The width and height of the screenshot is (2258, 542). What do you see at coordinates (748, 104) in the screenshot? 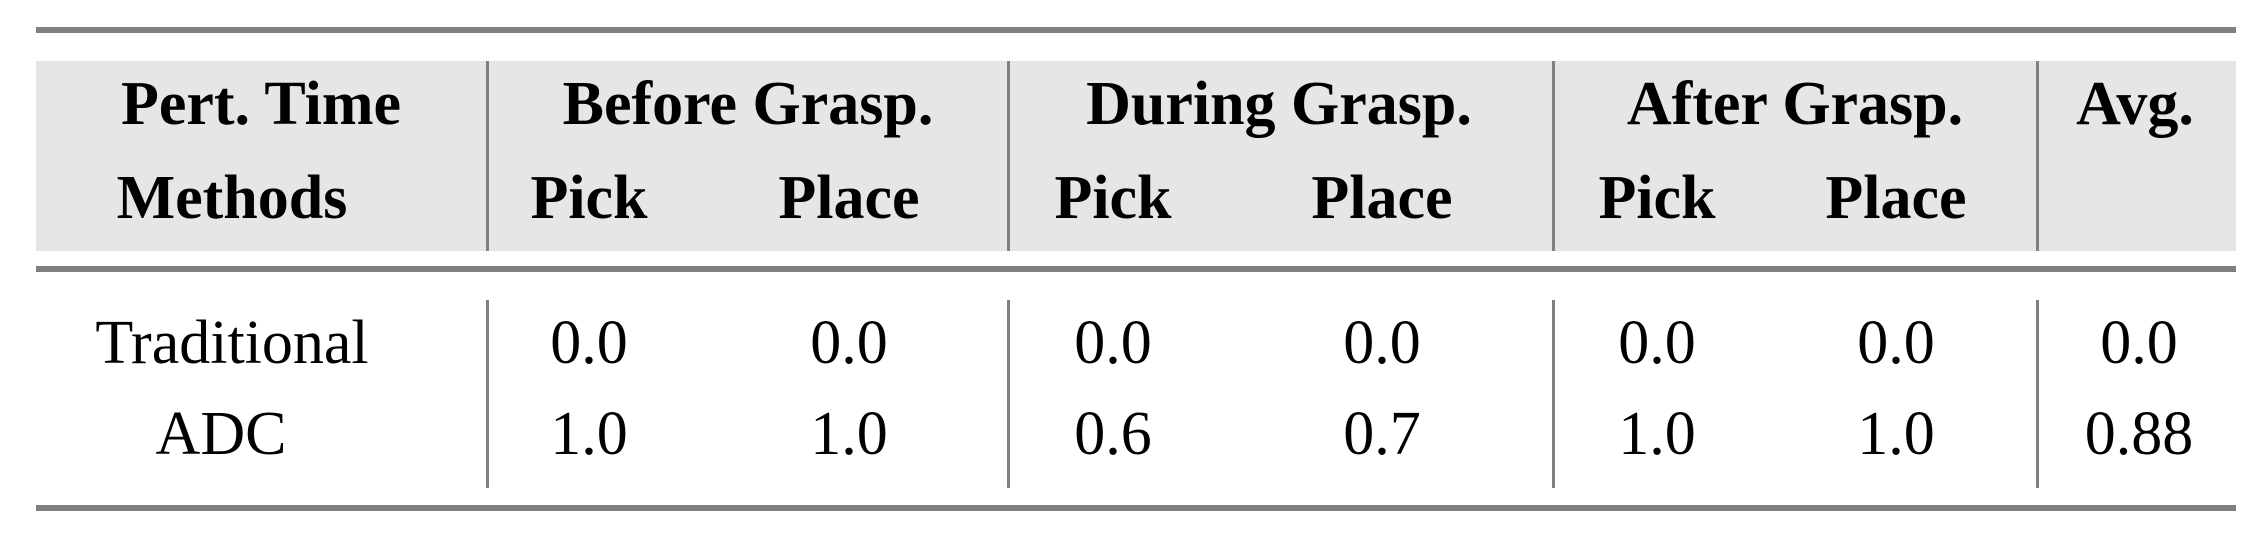
I see `header-before-grasp: Before Grasp.` at bounding box center [748, 104].